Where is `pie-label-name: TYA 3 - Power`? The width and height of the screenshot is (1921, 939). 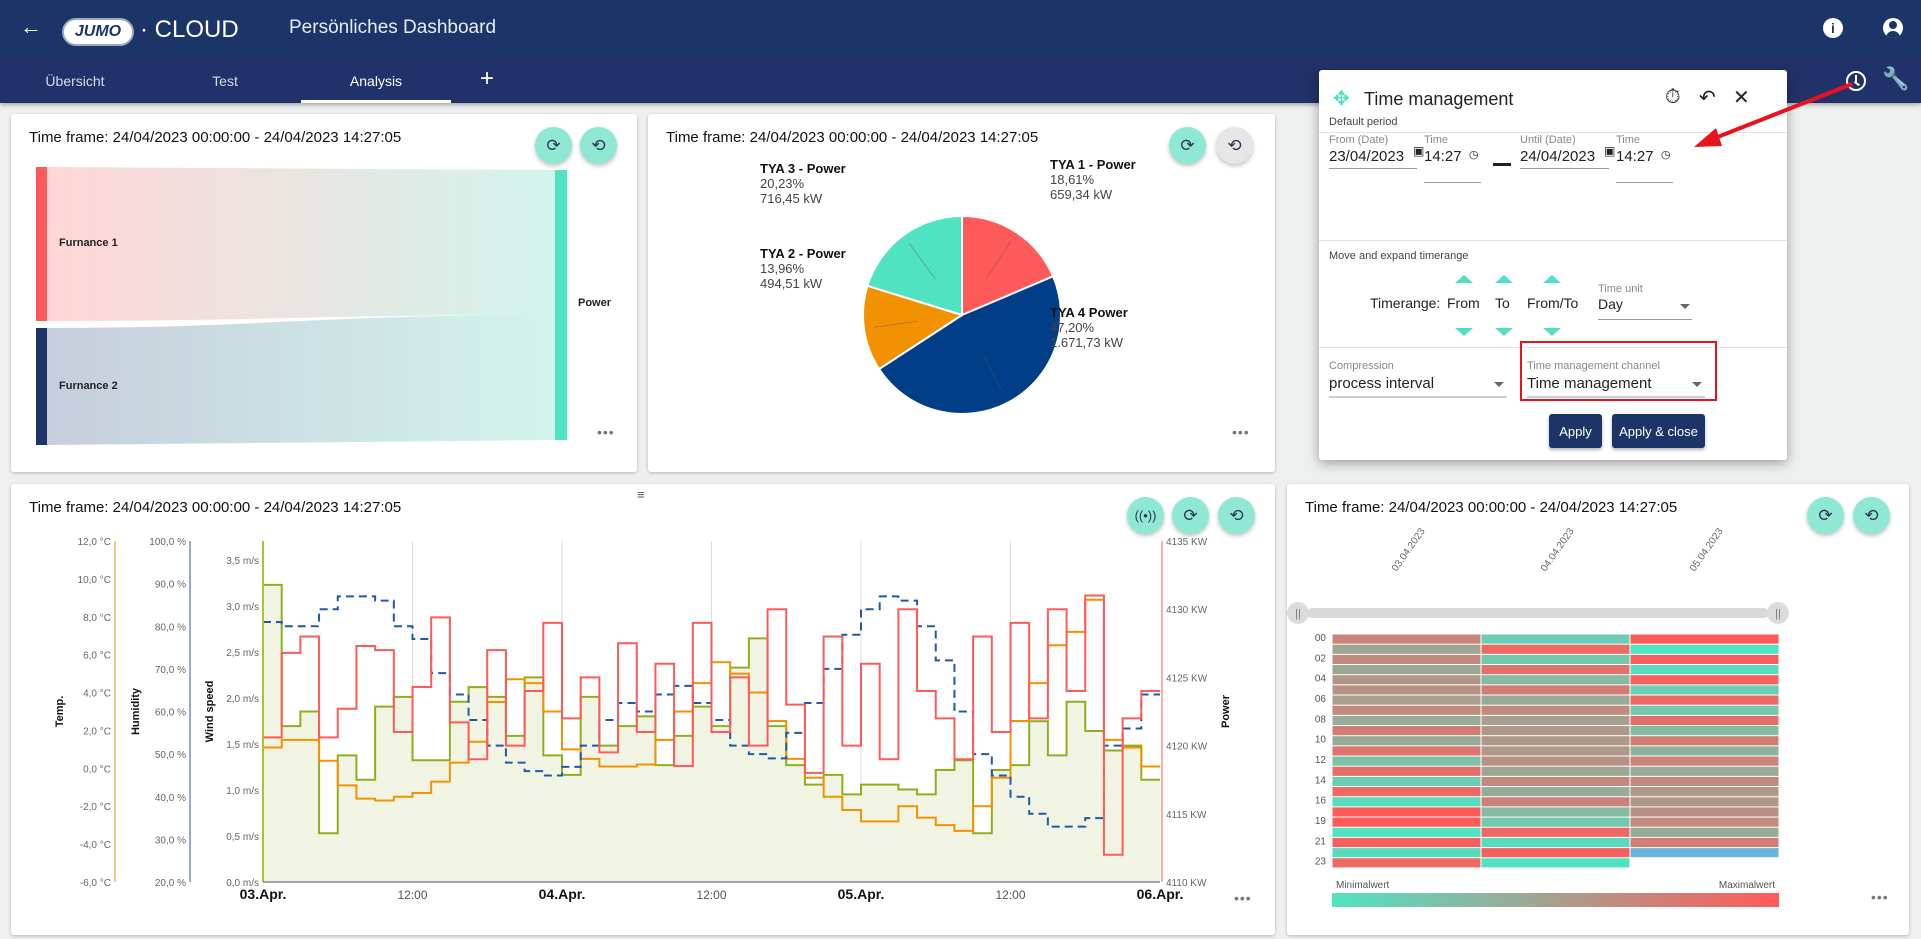
pie-label-name: TYA 3 - Power is located at coordinates (803, 168).